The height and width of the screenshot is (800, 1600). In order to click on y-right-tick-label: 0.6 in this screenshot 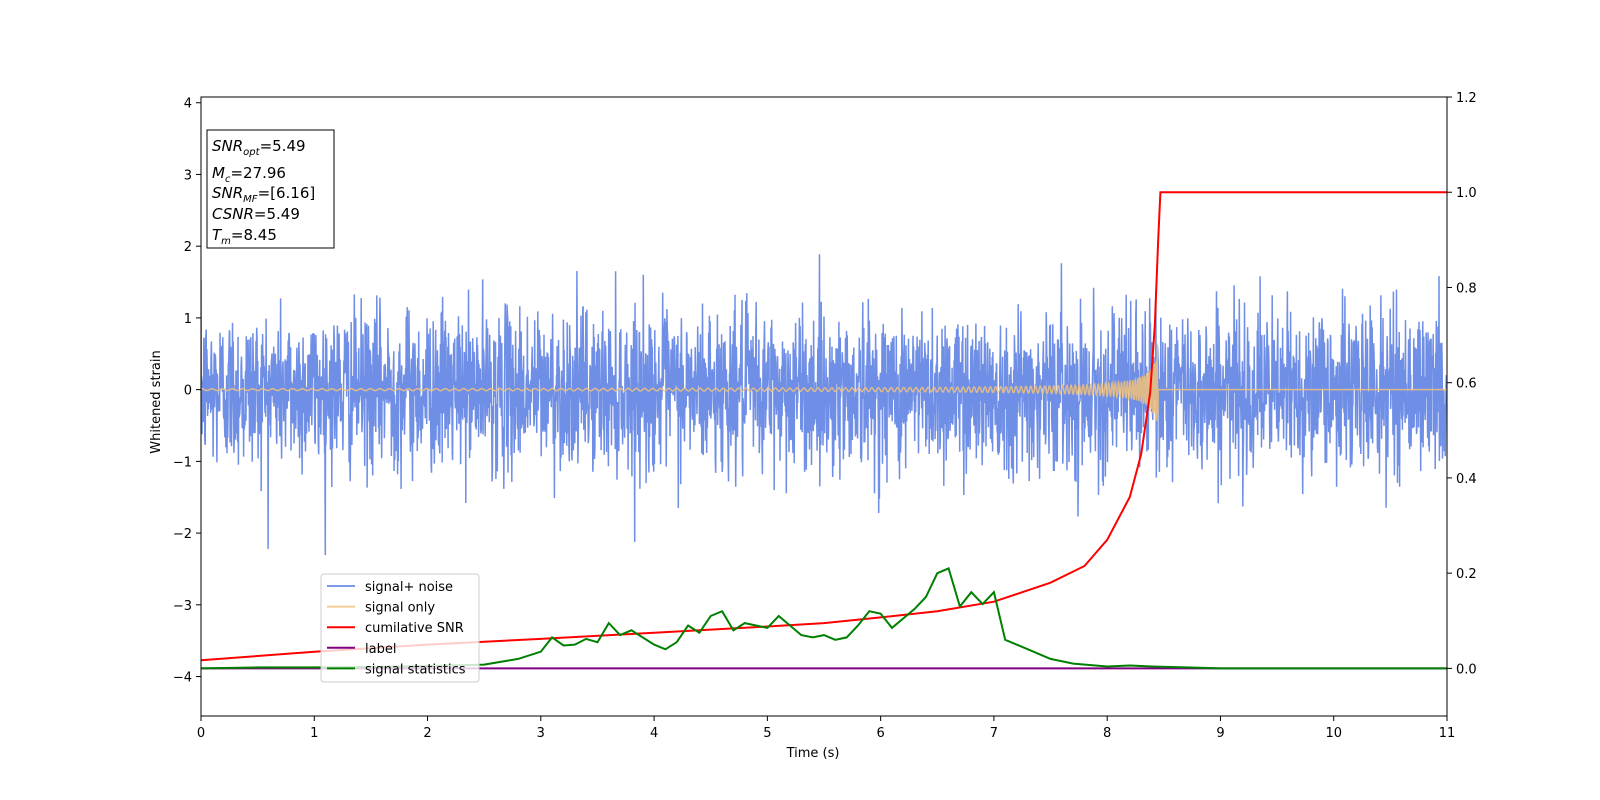, I will do `click(1466, 384)`.